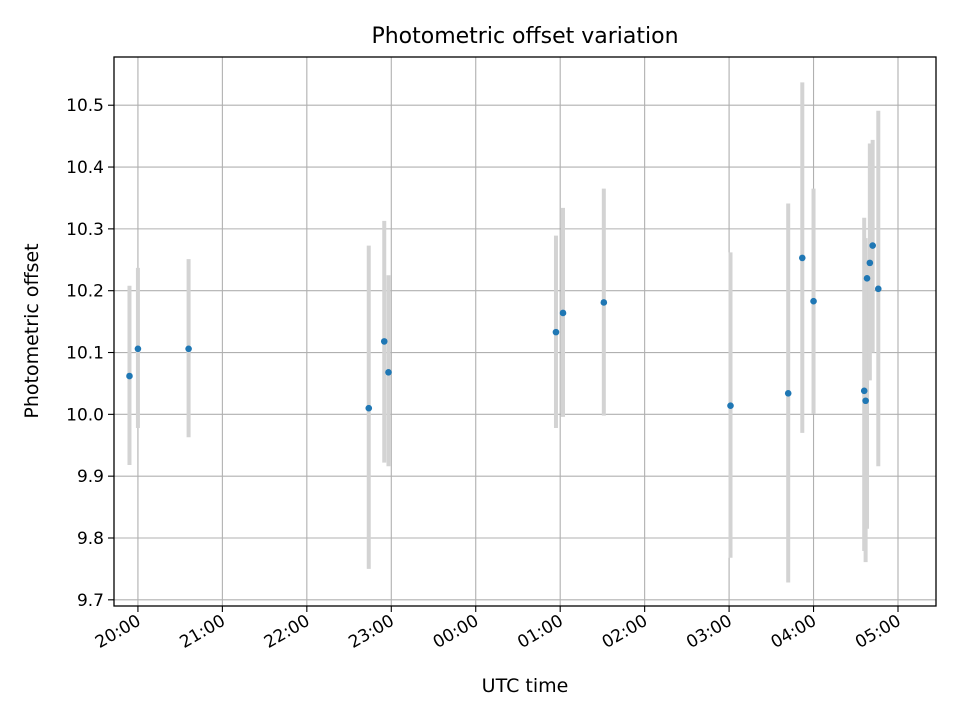 The width and height of the screenshot is (960, 720). Describe the element at coordinates (85, 415) in the screenshot. I see `y-tick-label: 10.0` at that location.